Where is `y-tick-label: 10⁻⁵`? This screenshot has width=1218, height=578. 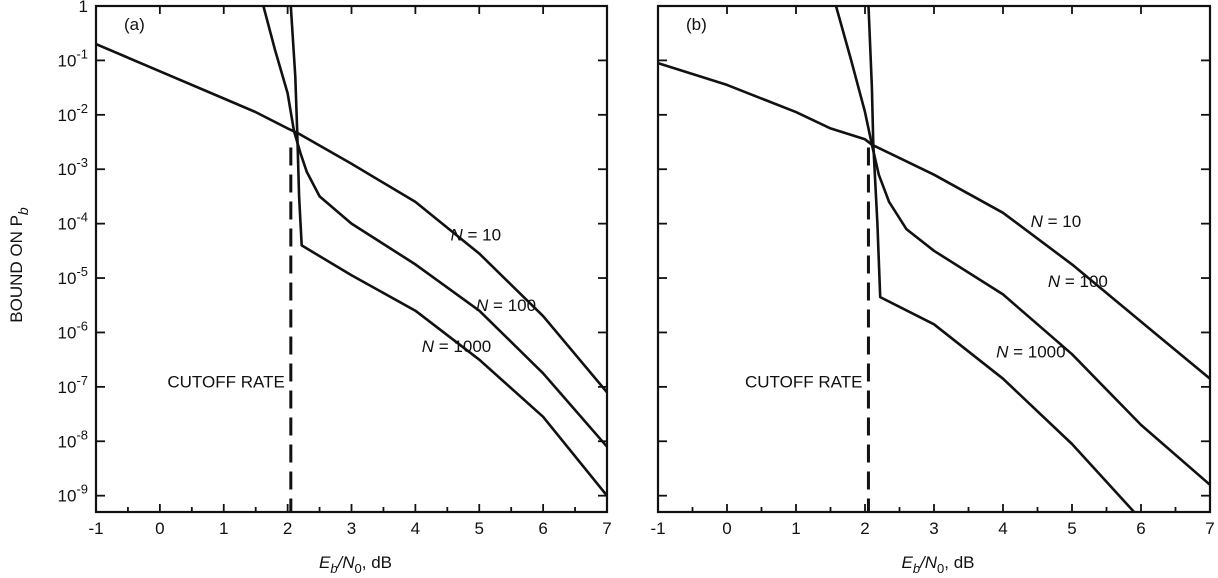
y-tick-label: 10⁻⁵ is located at coordinates (73, 276).